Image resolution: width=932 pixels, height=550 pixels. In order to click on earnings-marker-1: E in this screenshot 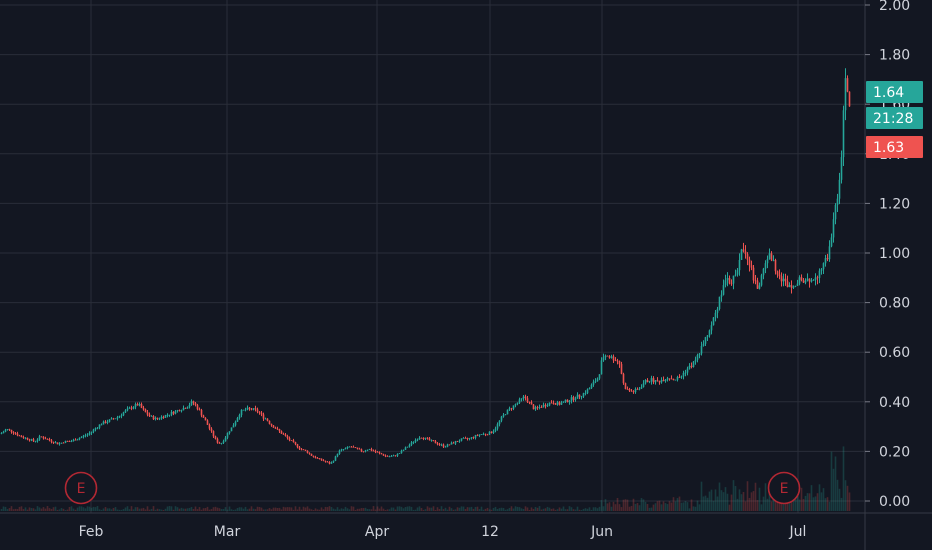, I will do `click(784, 488)`.